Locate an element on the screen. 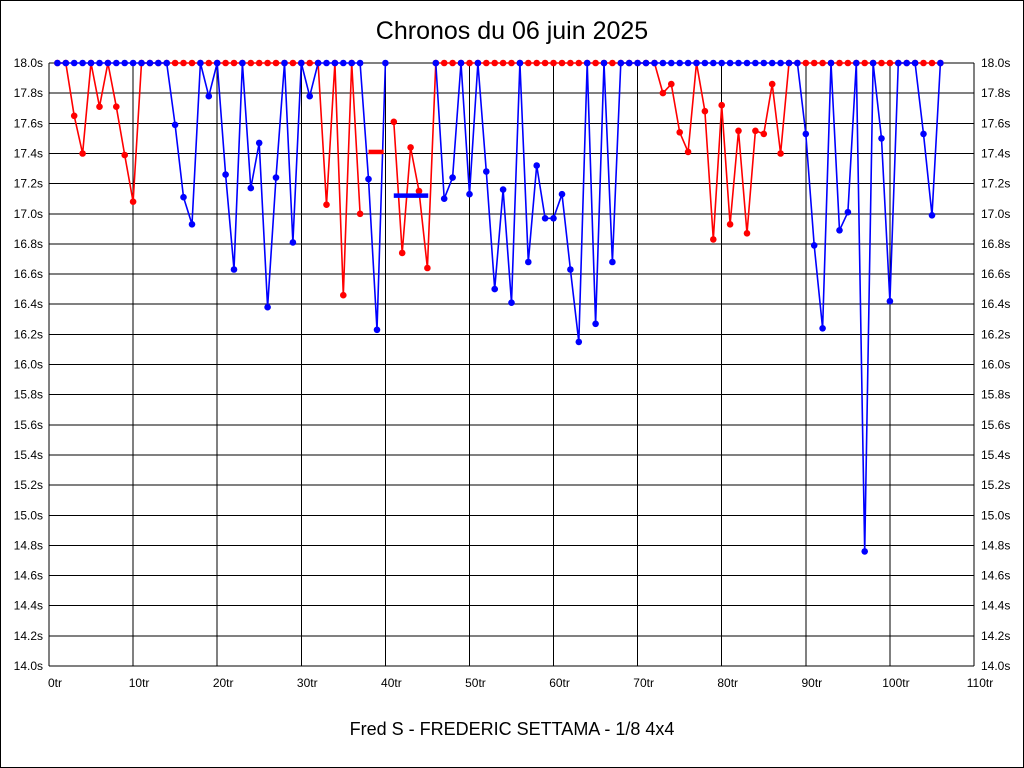  x-tick-label: 70tr is located at coordinates (643, 683).